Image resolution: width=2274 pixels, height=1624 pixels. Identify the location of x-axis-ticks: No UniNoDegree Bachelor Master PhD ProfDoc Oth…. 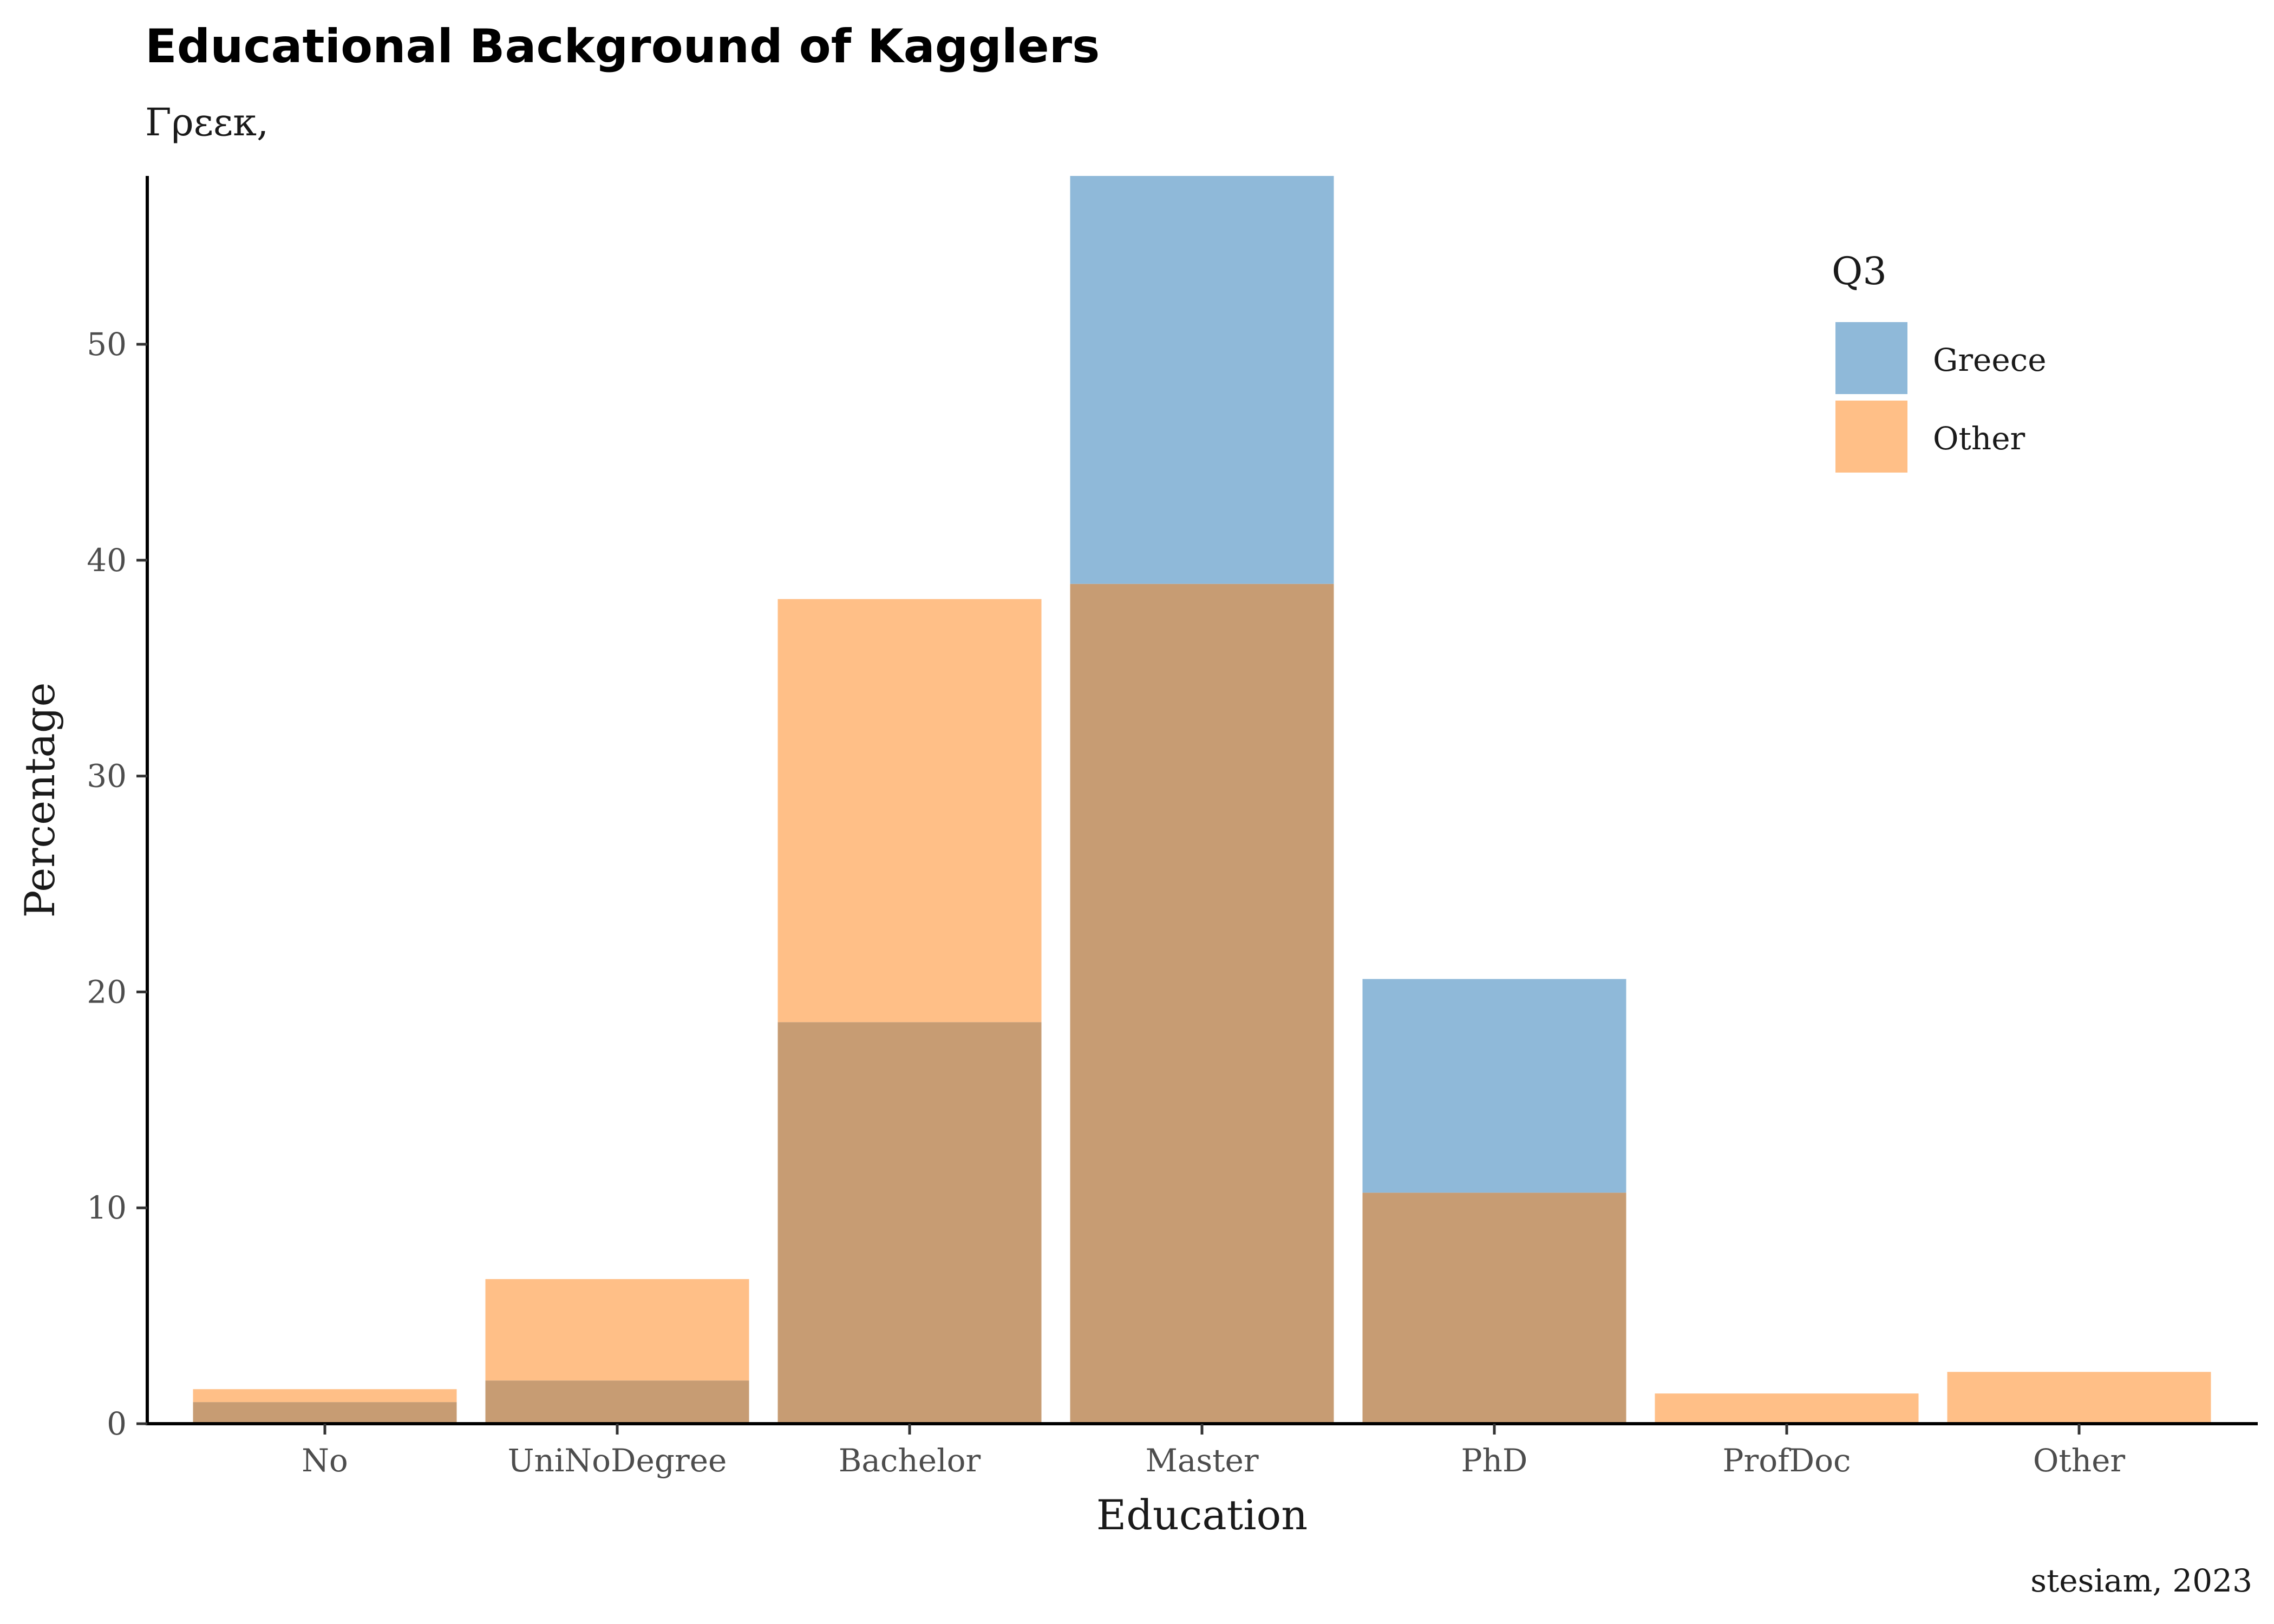
(1214, 1452).